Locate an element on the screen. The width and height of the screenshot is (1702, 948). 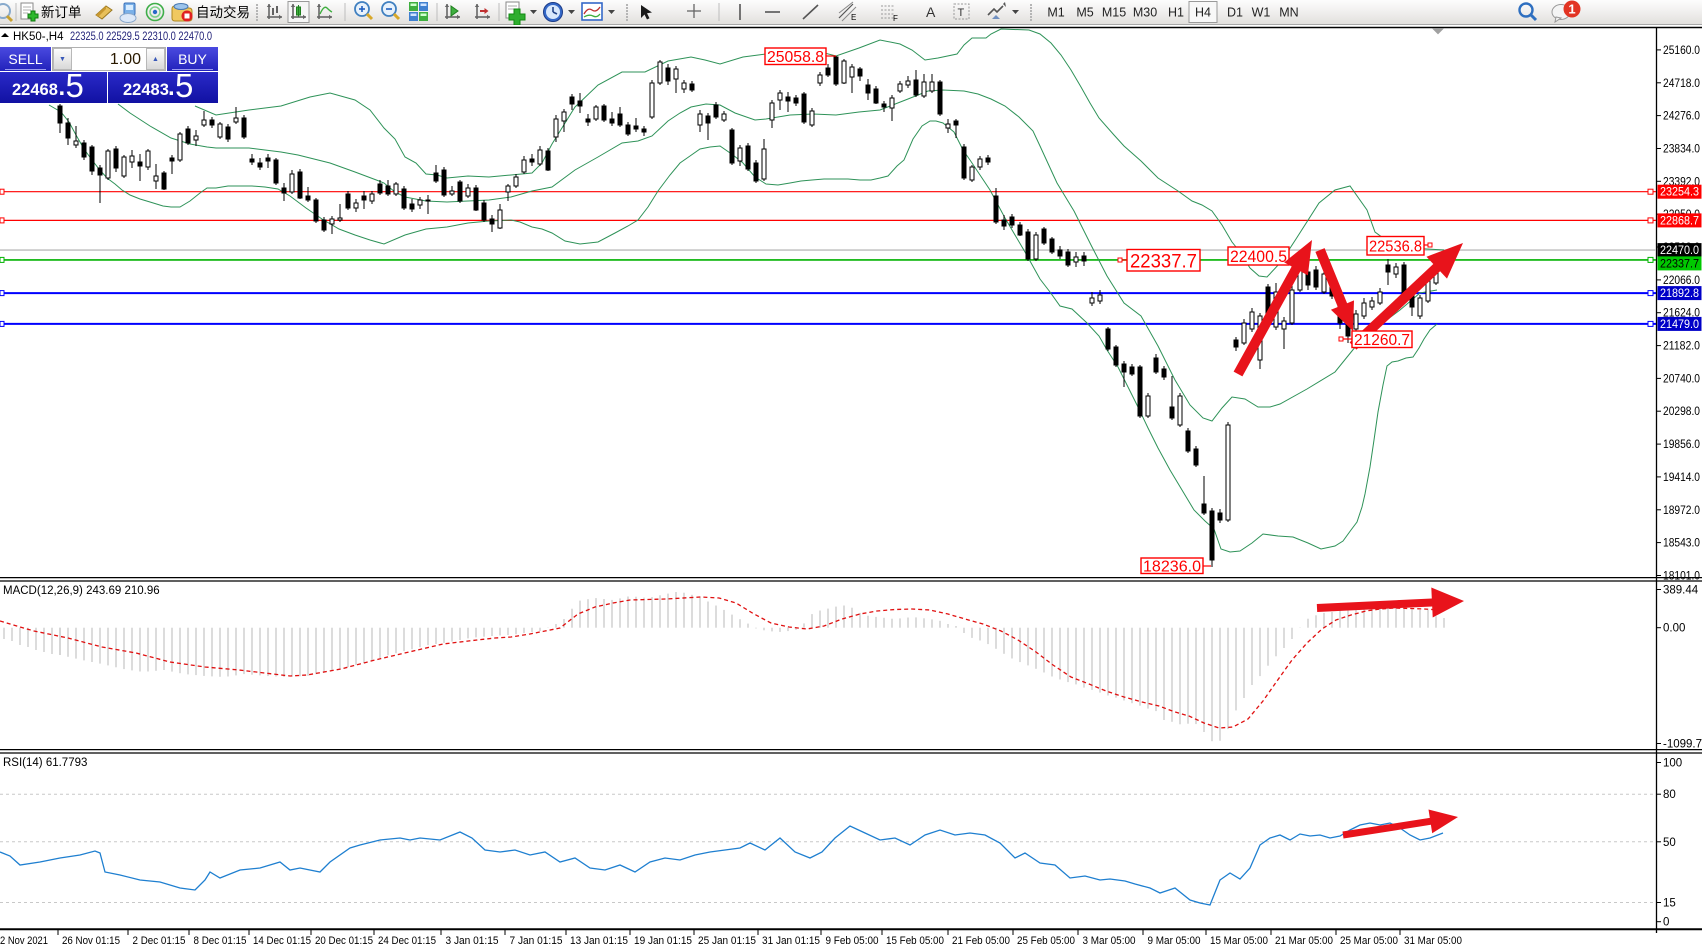
svg-text: 3 Mar 05:00 is located at coordinates (1109, 941).